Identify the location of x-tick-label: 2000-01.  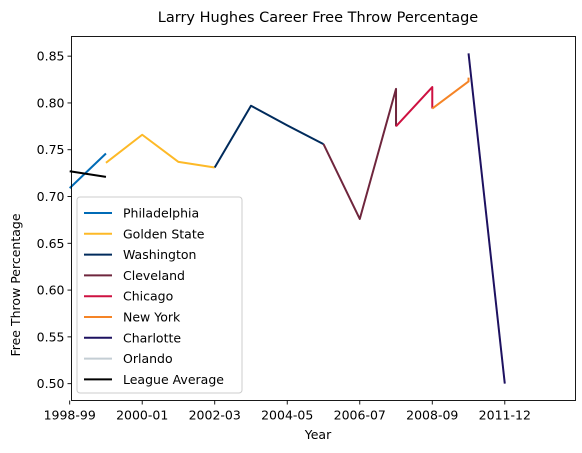
(142, 415).